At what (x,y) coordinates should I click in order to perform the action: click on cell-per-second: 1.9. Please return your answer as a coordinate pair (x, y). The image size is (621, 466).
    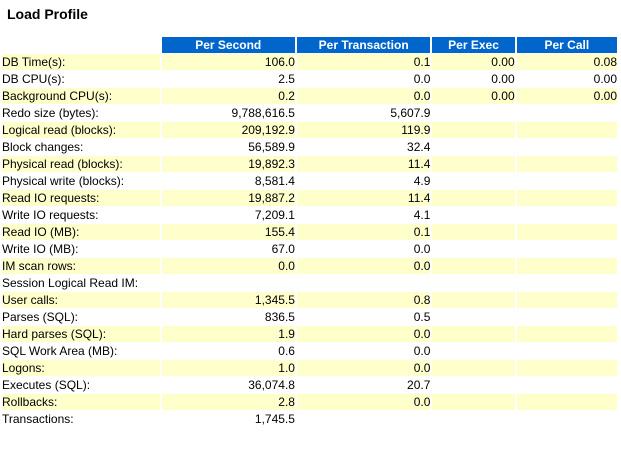
    Looking at the image, I should click on (228, 334).